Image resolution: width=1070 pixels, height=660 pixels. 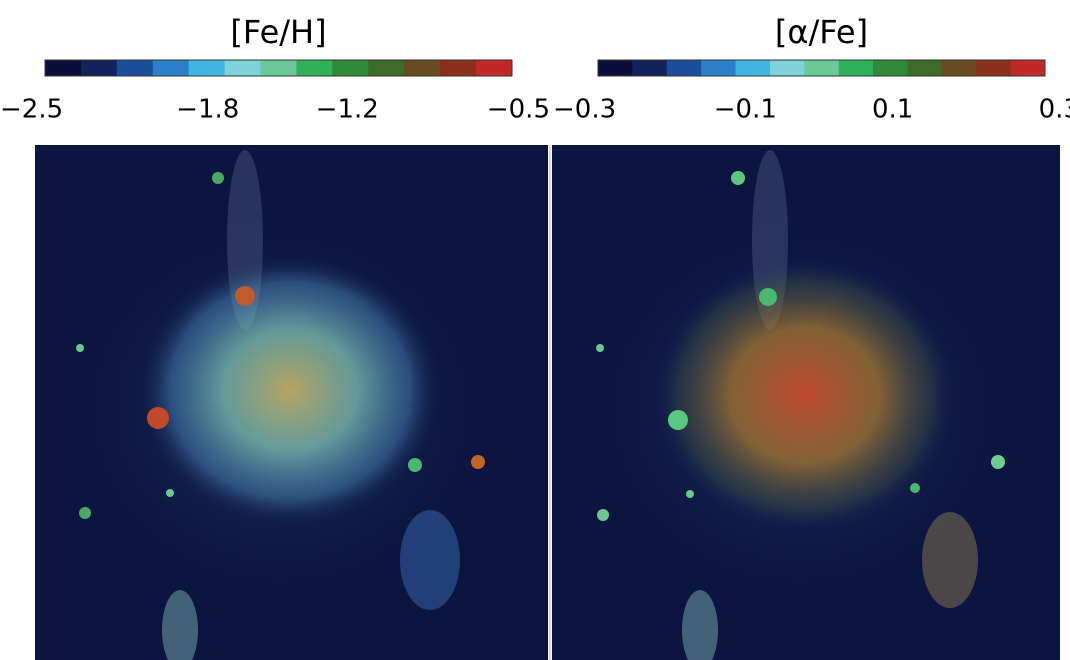 What do you see at coordinates (745, 110) in the screenshot?
I see `colorbar-tick-label: −0.1` at bounding box center [745, 110].